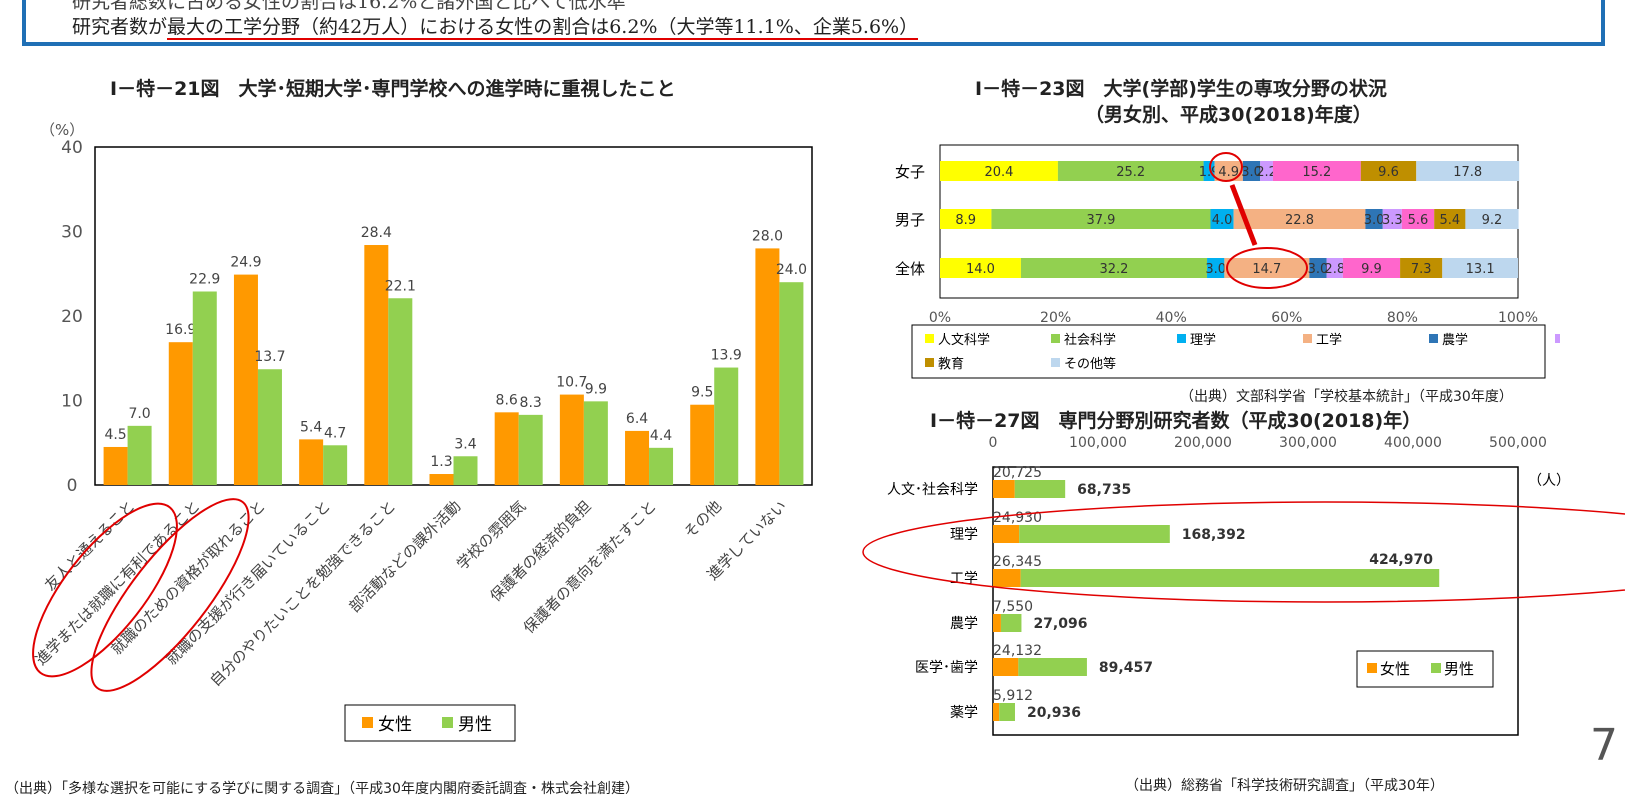  I want to click on total-value-label: 27,096, so click(1060, 624).